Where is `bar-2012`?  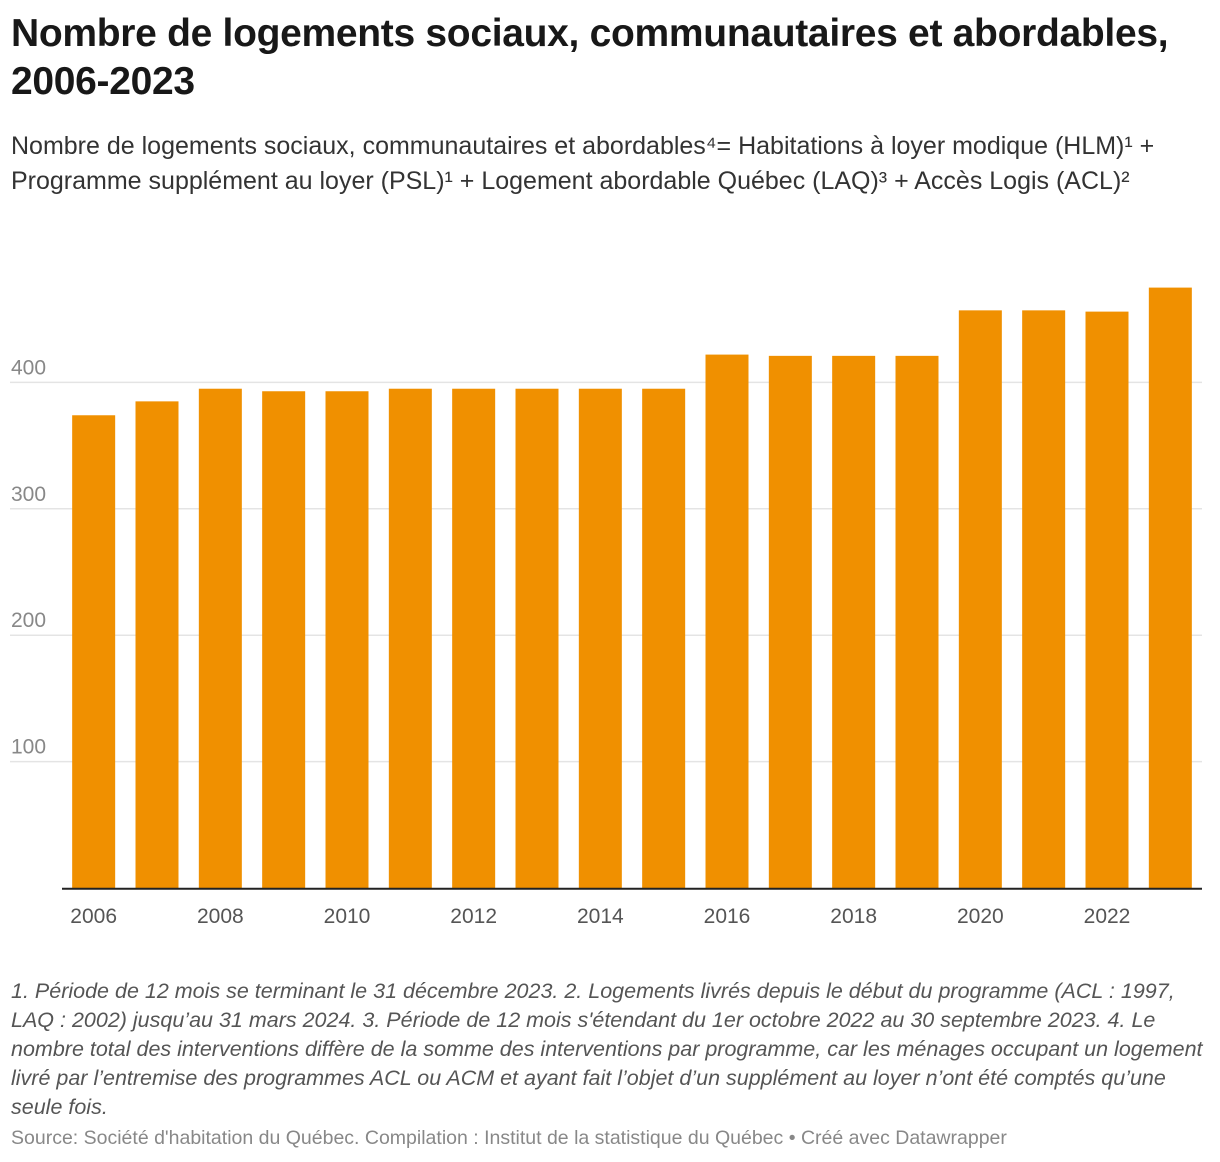 bar-2012 is located at coordinates (474, 638).